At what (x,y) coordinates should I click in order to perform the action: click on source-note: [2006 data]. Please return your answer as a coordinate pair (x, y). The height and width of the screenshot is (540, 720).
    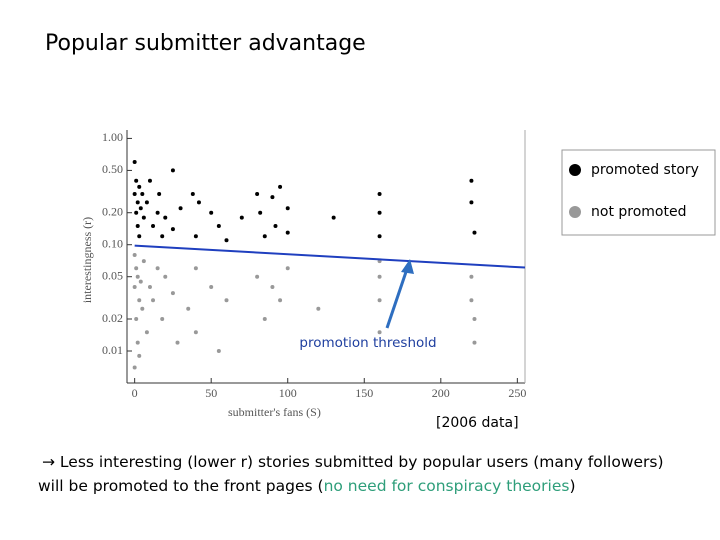
    Looking at the image, I should click on (477, 423).